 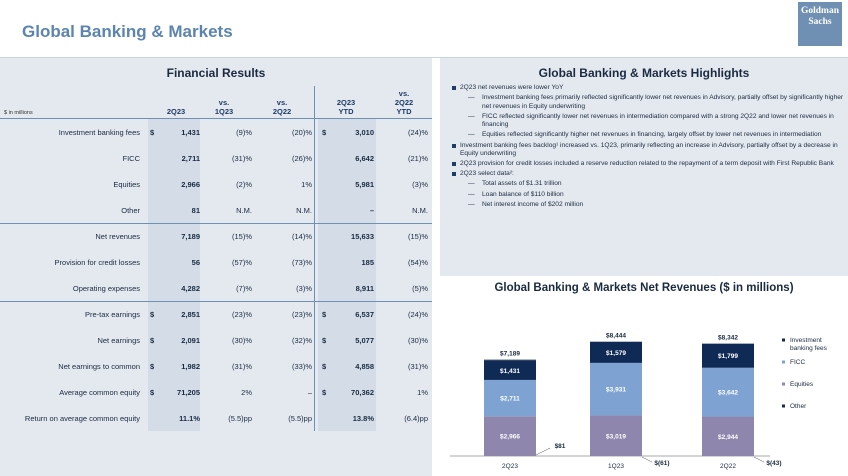 I want to click on row-label: Average common equity, so click(x=99, y=392).